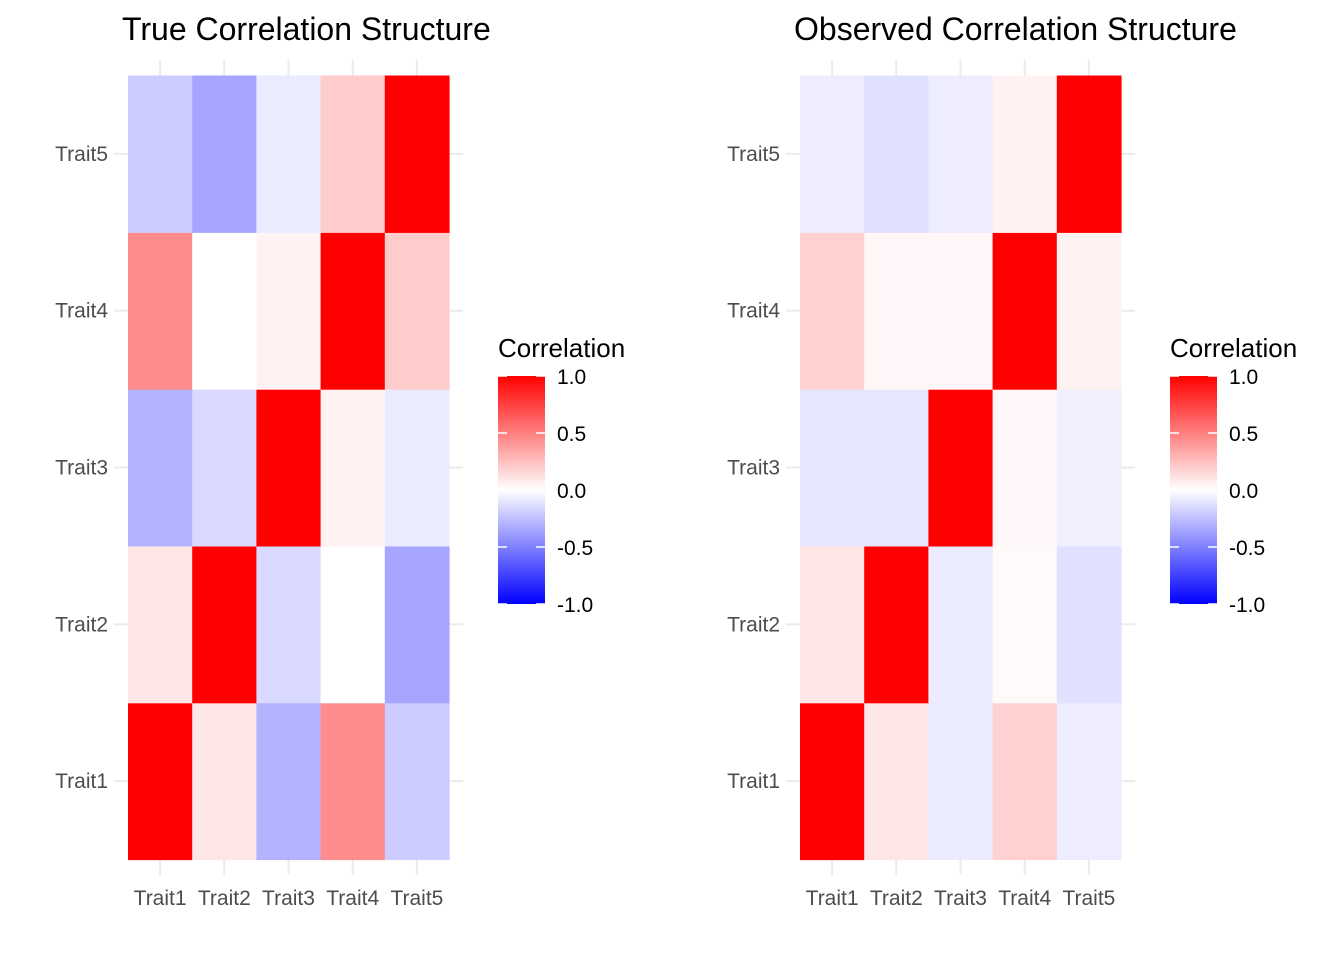  Describe the element at coordinates (1015, 29) in the screenshot. I see `chart-title: Observed Correlation Structure` at that location.